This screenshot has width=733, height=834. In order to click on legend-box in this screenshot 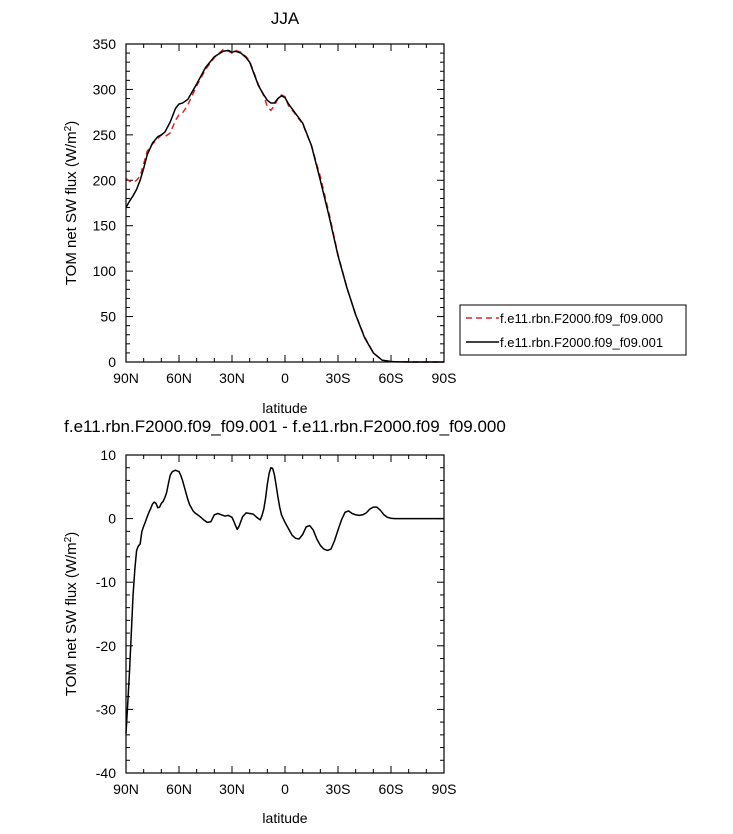, I will do `click(573, 330)`.